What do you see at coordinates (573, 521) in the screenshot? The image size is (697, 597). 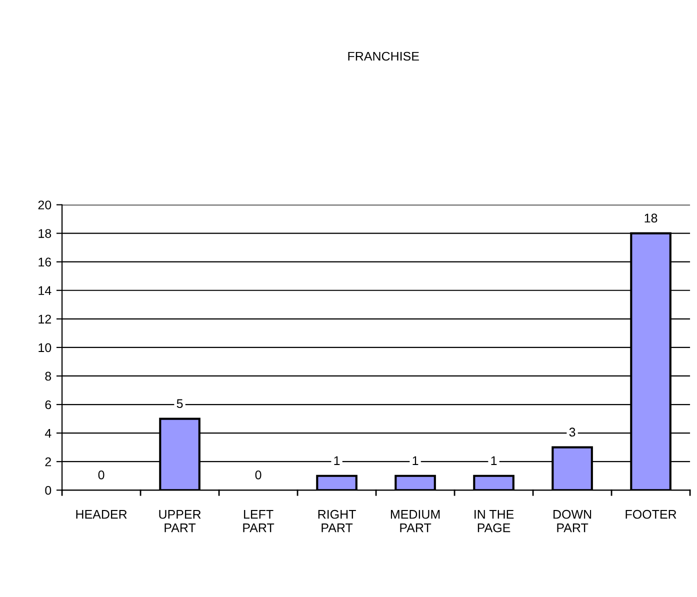 I see `x-tick-label: DOWN PART` at bounding box center [573, 521].